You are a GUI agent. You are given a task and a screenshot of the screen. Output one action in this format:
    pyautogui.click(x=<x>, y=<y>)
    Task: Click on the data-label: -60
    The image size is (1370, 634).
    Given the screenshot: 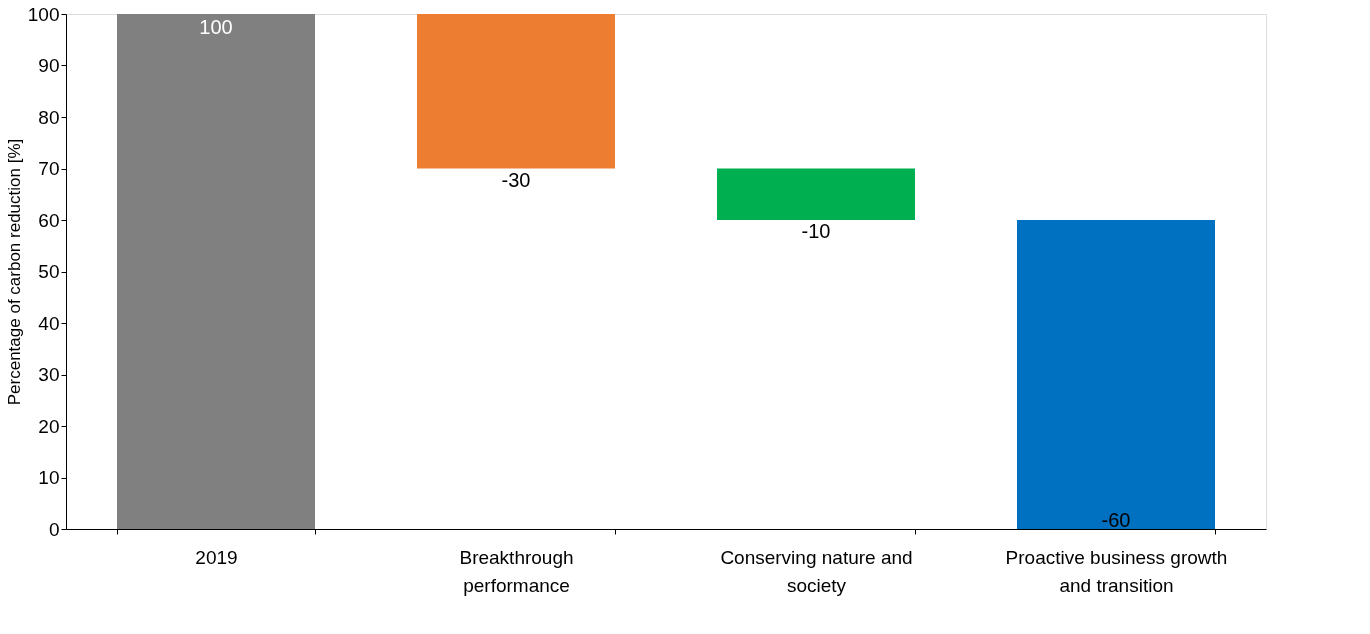 What is the action you would take?
    pyautogui.click(x=1116, y=520)
    